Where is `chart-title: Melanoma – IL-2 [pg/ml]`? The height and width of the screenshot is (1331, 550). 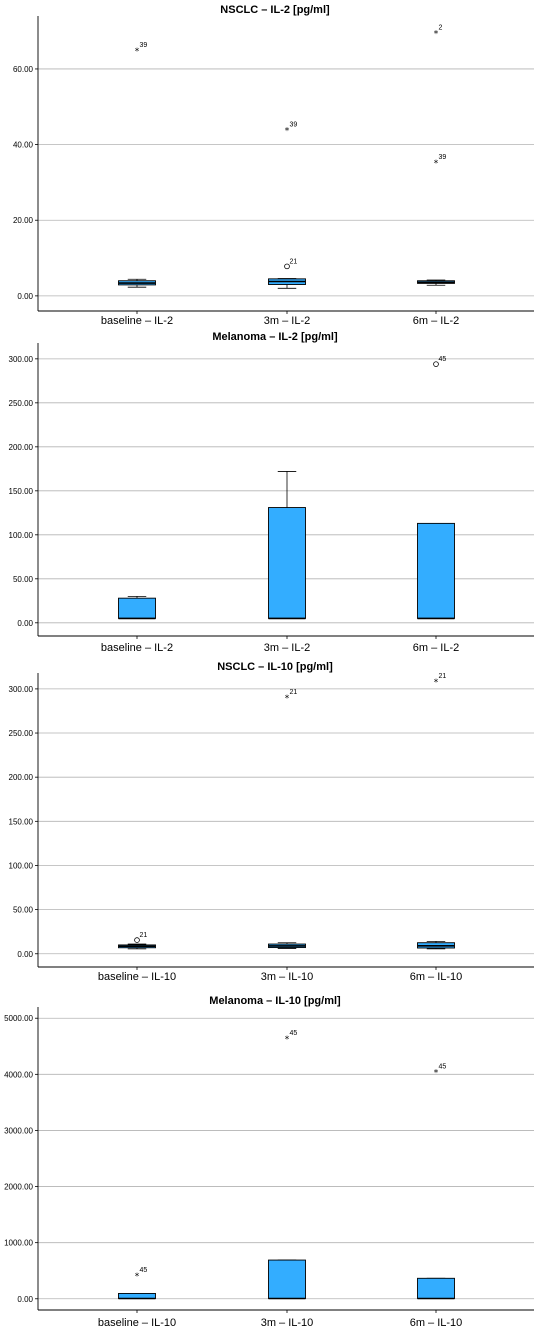 chart-title: Melanoma – IL-2 [pg/ml] is located at coordinates (275, 337).